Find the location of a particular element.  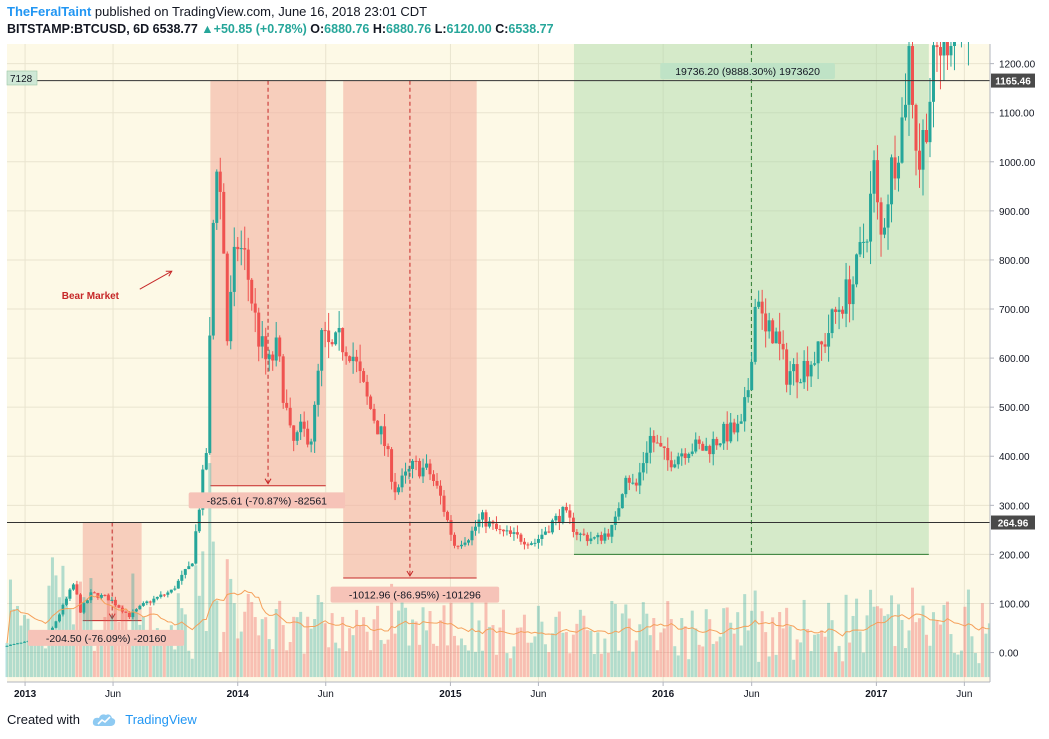

corner-label: 7128 is located at coordinates (21, 79).